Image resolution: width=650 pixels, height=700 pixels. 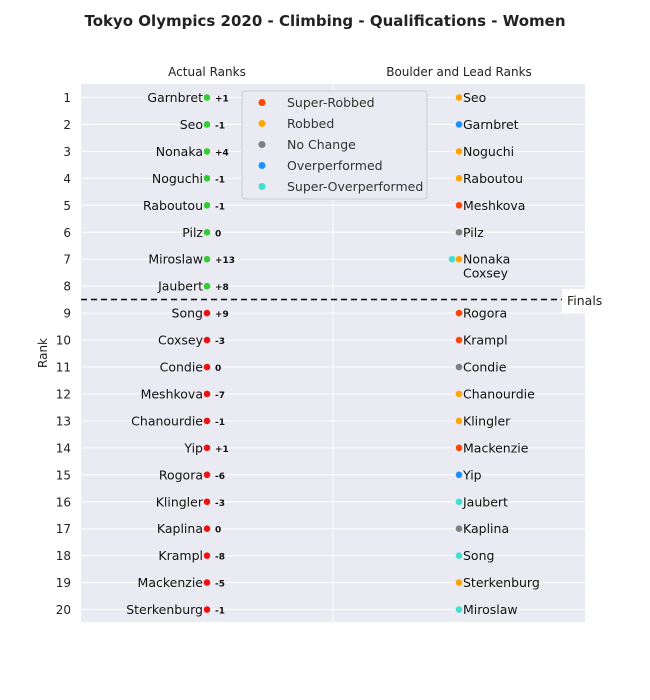 What do you see at coordinates (493, 178) in the screenshot?
I see `boulder-lead-name: Raboutou` at bounding box center [493, 178].